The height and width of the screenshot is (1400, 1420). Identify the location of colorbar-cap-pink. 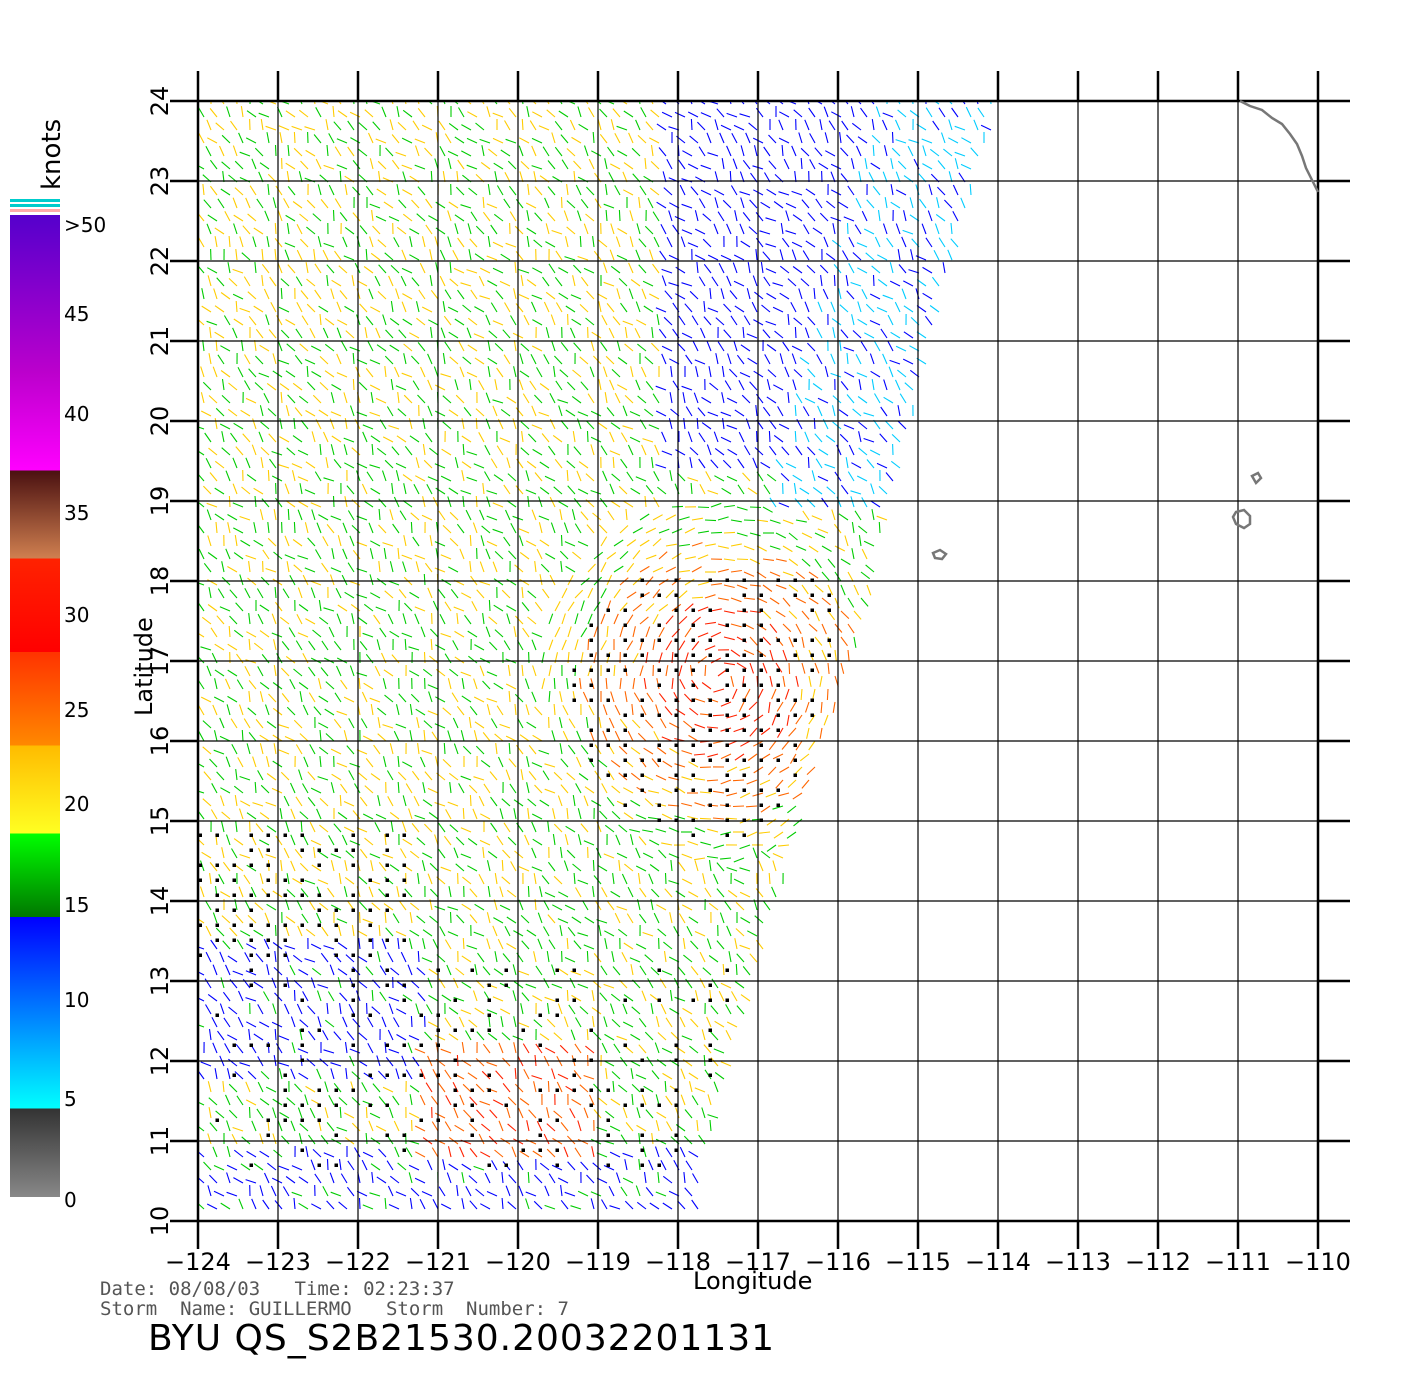
(35, 210).